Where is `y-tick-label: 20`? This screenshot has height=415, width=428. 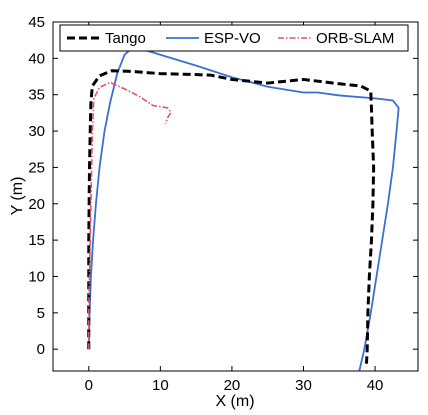 y-tick-label: 20 is located at coordinates (36, 204).